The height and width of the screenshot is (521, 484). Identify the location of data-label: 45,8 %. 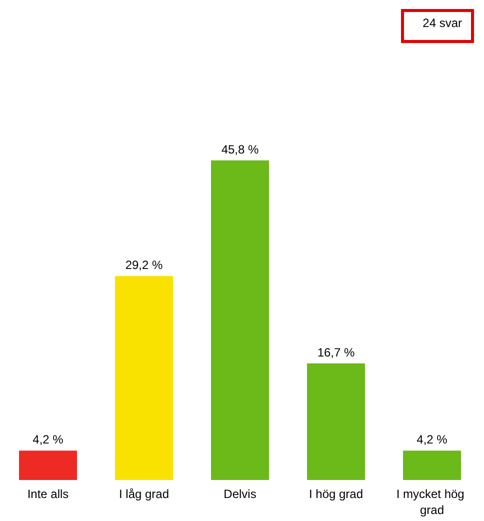
(240, 149).